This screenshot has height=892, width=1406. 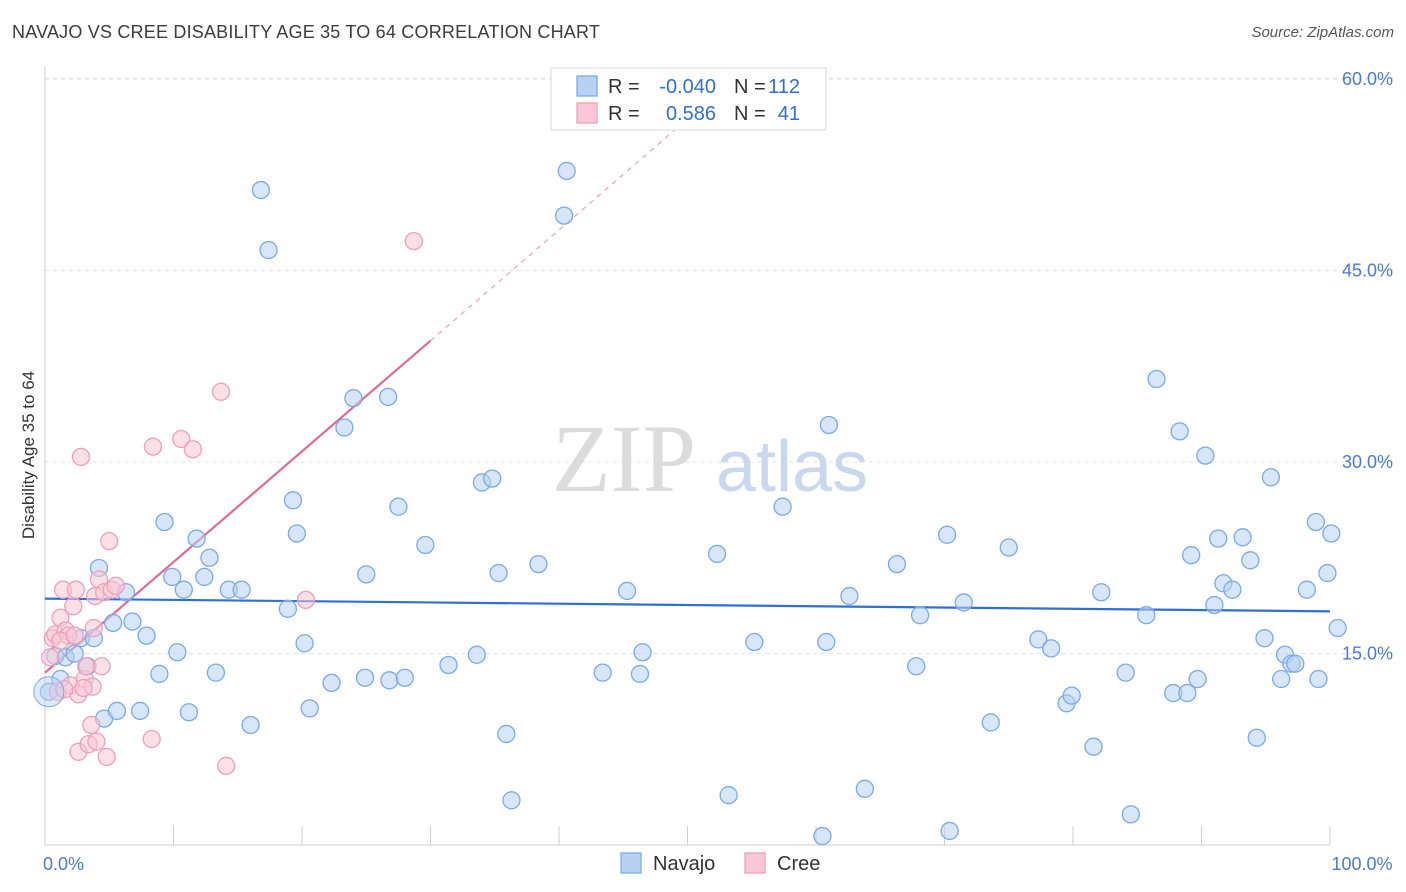 What do you see at coordinates (755, 863) in the screenshot?
I see `legend-bottom-swatch-cree` at bounding box center [755, 863].